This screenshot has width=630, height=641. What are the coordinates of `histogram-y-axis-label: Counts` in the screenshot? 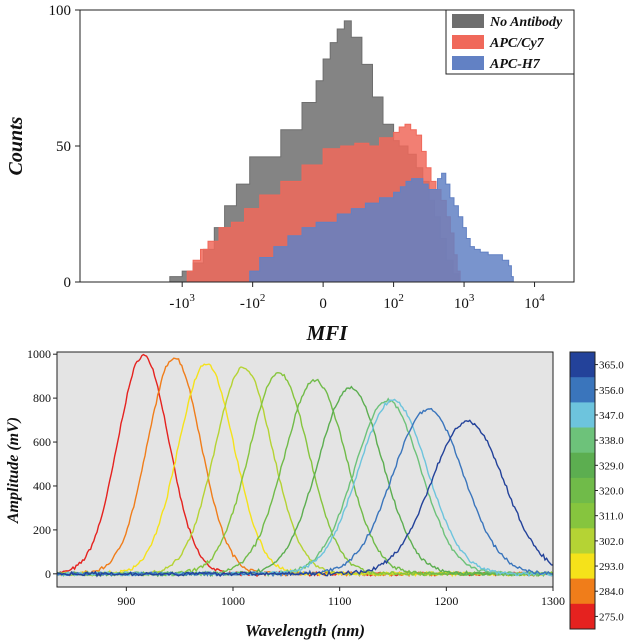 It's located at (16, 145).